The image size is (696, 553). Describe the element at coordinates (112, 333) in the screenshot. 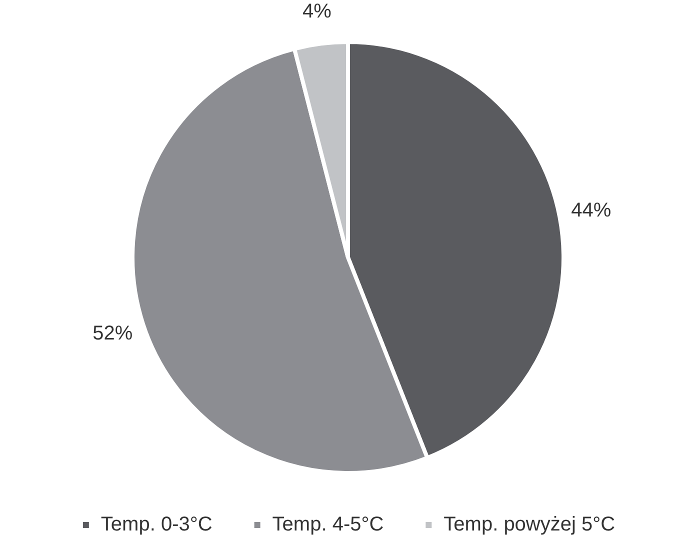

I see `data-label: 52%` at that location.